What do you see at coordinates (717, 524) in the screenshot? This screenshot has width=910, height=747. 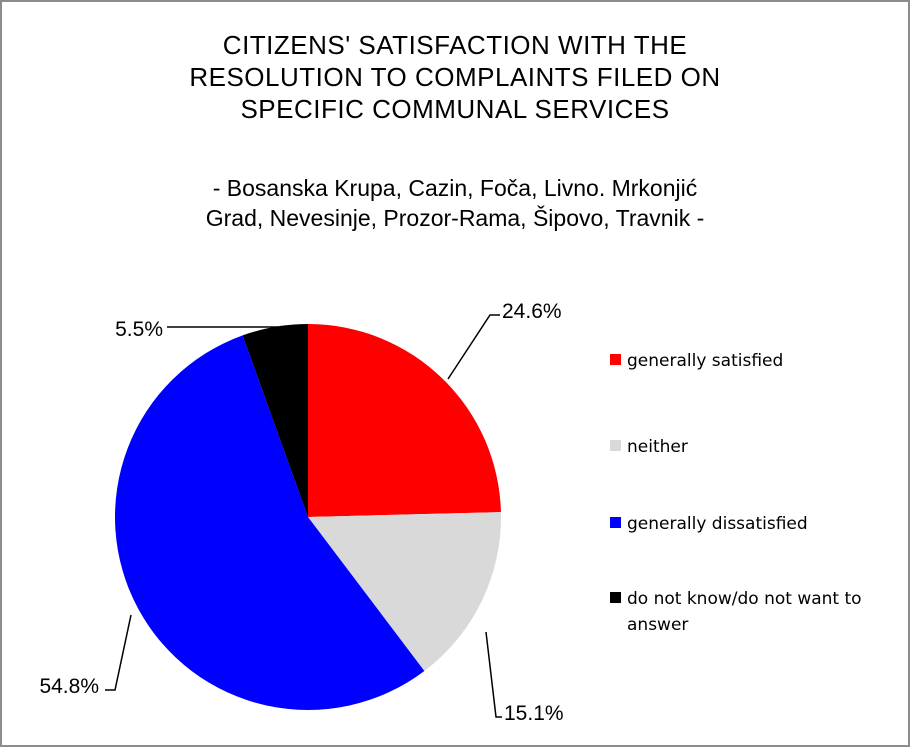 I see `legend-label: generally dissatisfied` at bounding box center [717, 524].